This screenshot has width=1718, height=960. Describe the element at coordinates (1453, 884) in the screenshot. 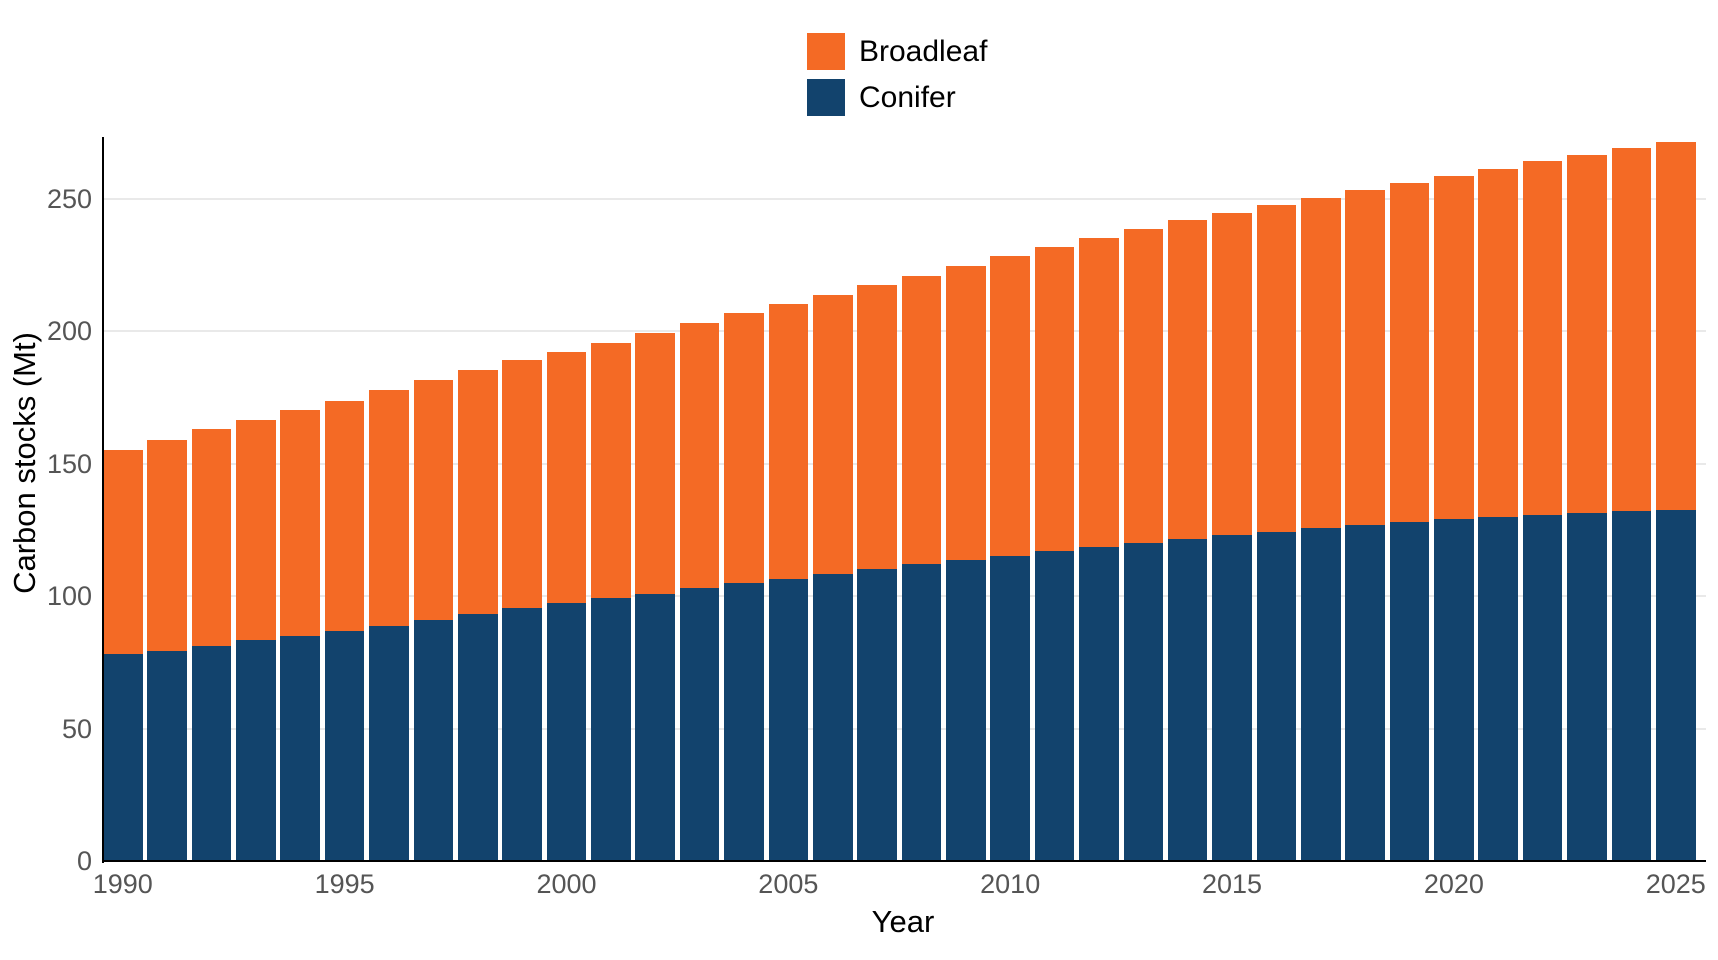

I see `x-tick-label-2020: 2020` at that location.